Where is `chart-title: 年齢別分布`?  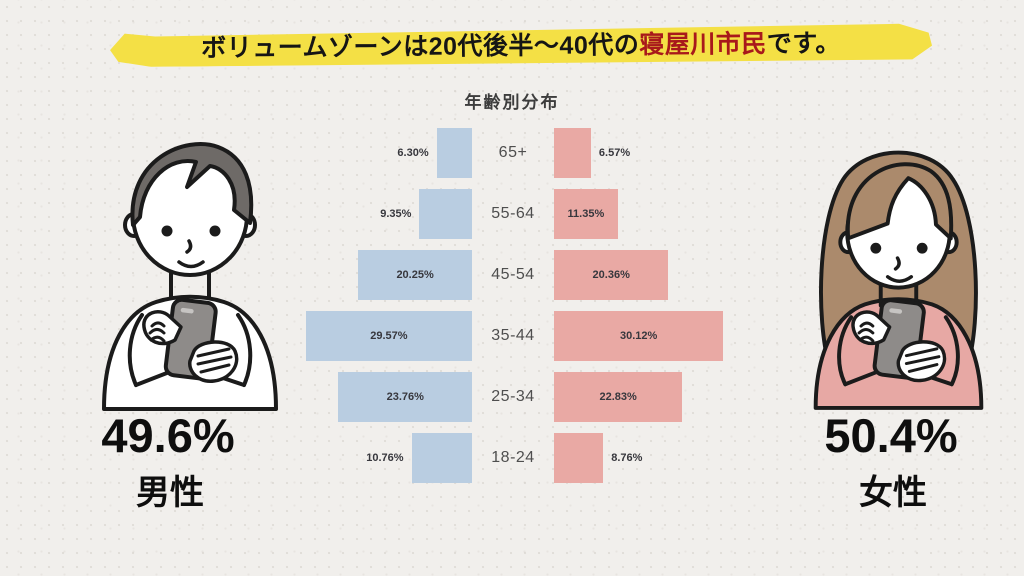 chart-title: 年齢別分布 is located at coordinates (512, 102).